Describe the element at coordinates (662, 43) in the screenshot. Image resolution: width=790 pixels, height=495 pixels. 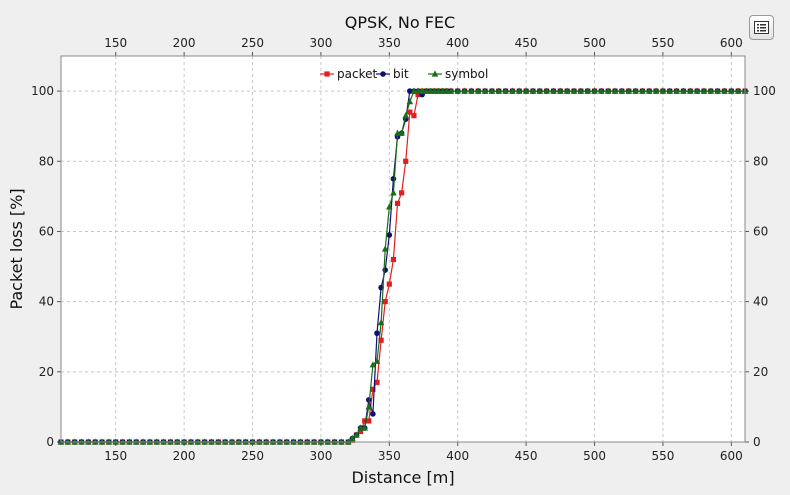
I see `x-top-tick-label: 550` at that location.